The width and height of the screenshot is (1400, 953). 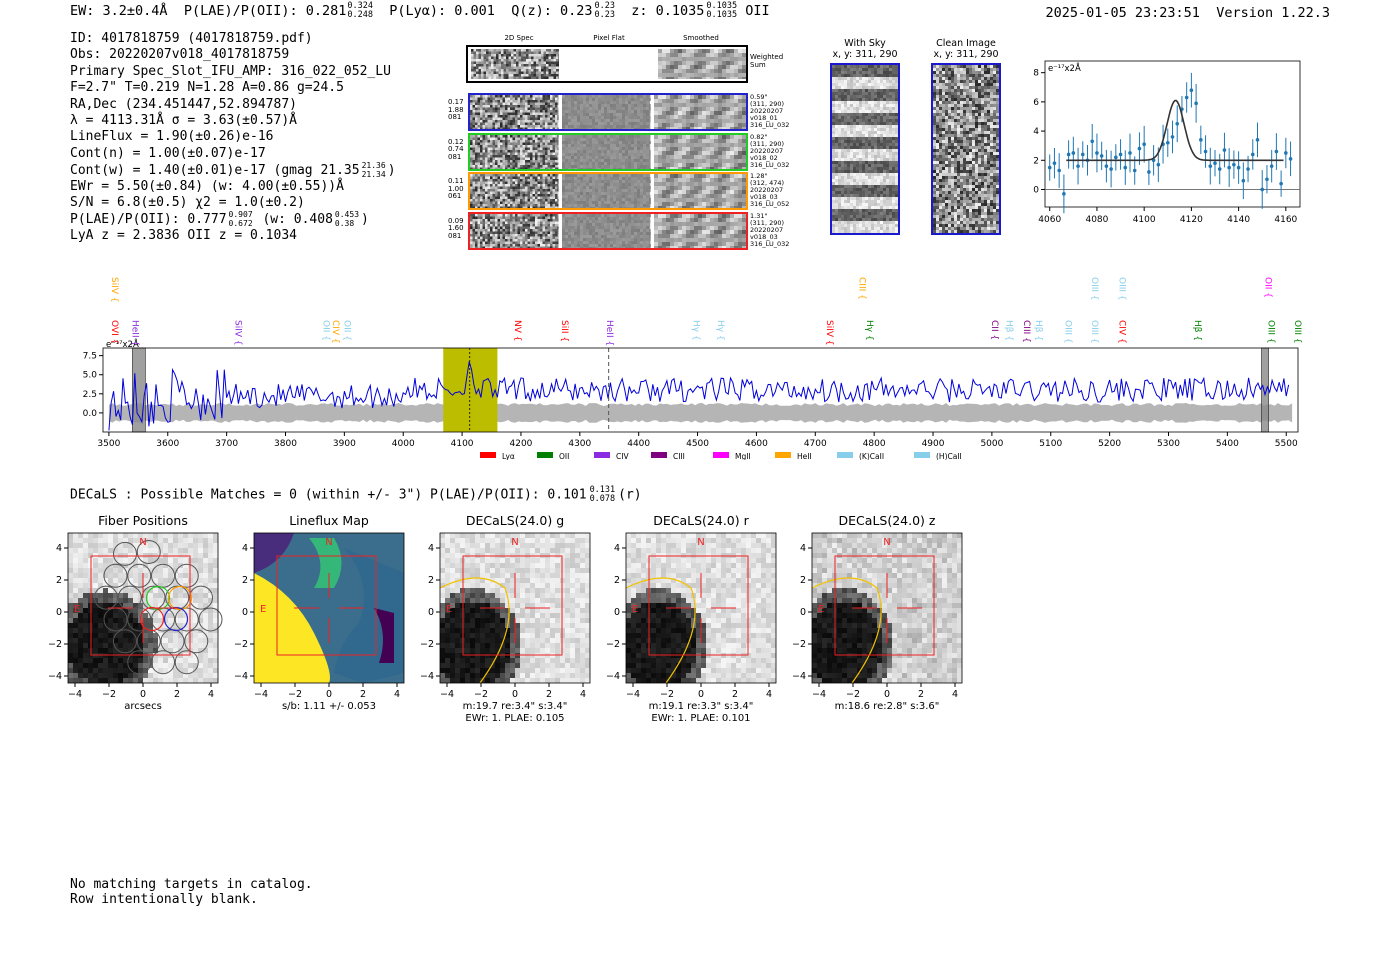 What do you see at coordinates (263, 609) in the screenshot?
I see `east-label: E` at bounding box center [263, 609].